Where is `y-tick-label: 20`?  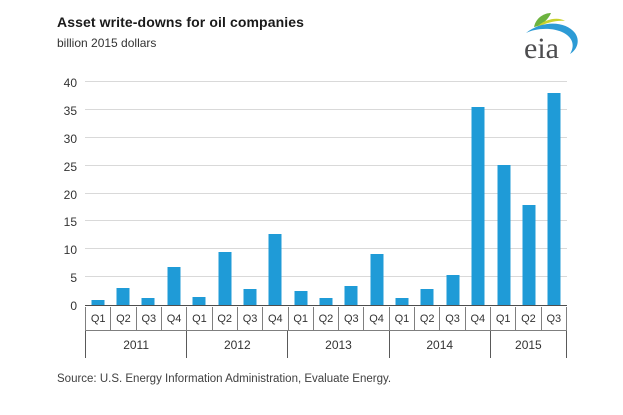 y-tick-label: 20 is located at coordinates (70, 194).